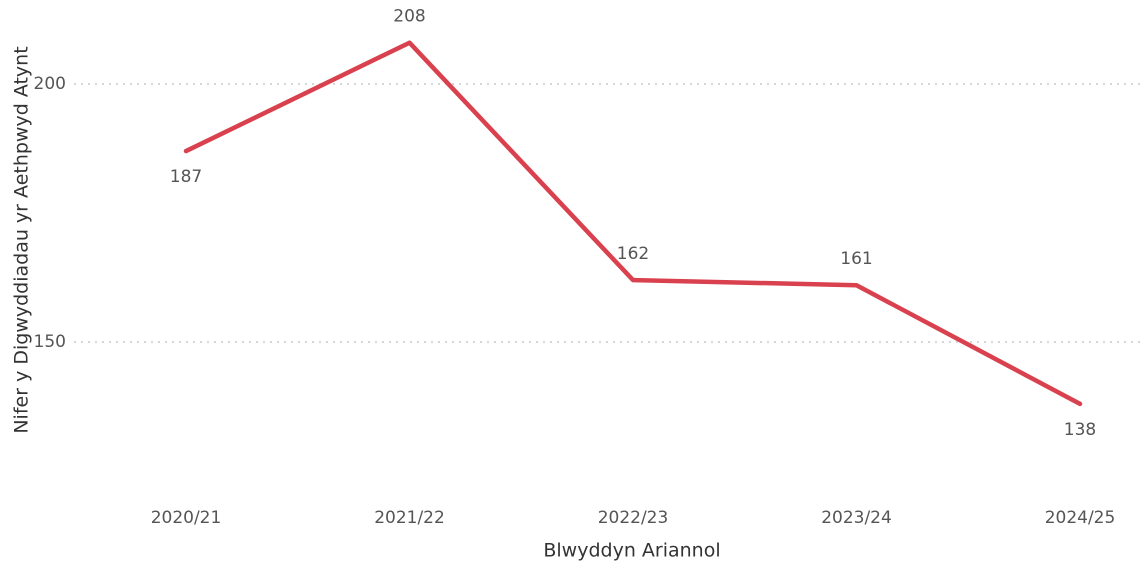  Describe the element at coordinates (631, 551) in the screenshot. I see `x-axis-title: Blwyddyn Ariannol` at that location.